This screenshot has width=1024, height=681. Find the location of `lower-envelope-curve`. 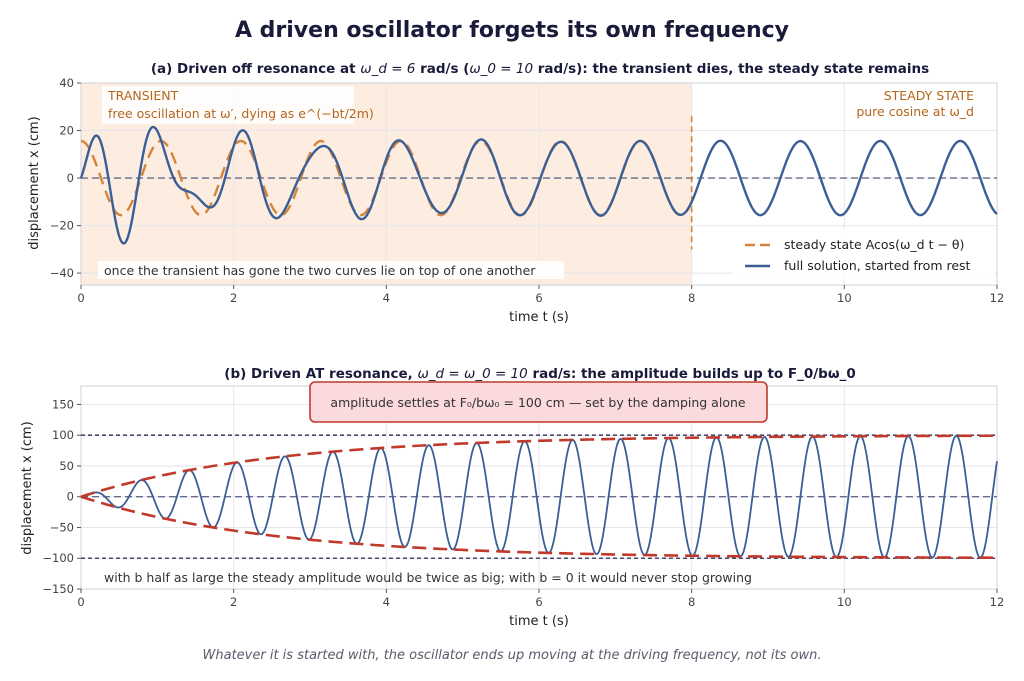

lower-envelope-curve is located at coordinates (539, 527).